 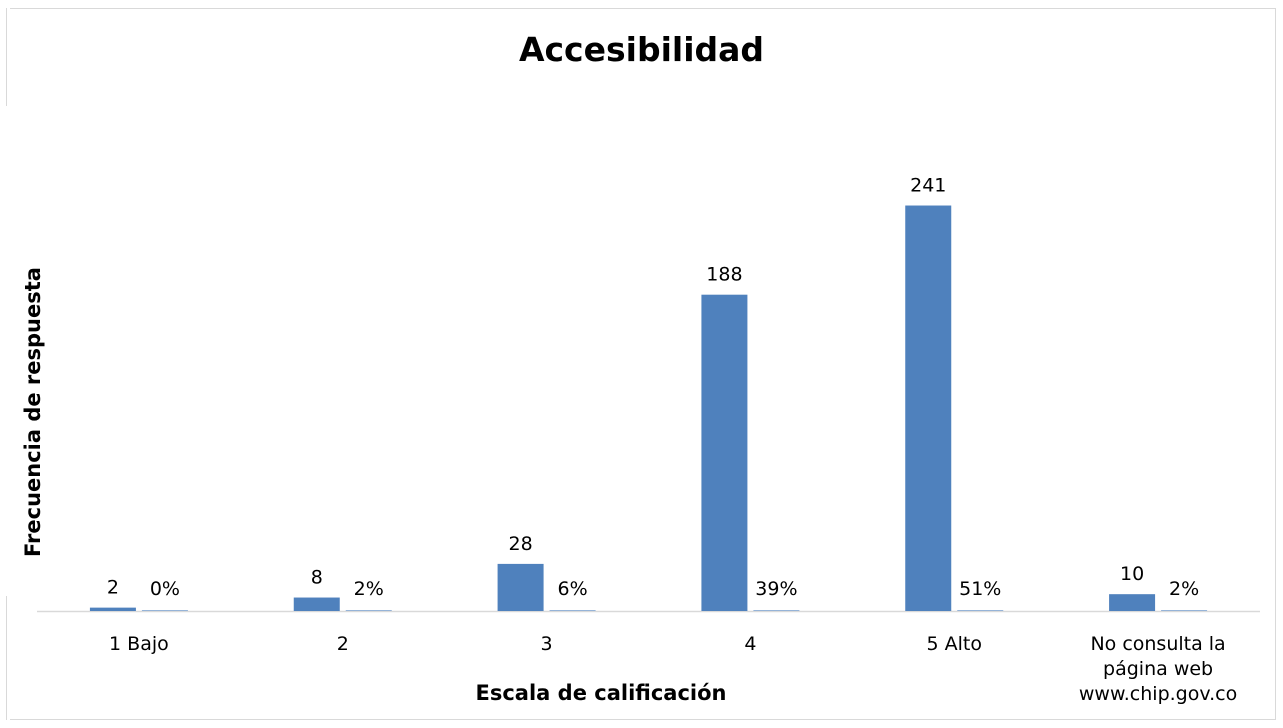 What do you see at coordinates (750, 644) in the screenshot?
I see `x-tick-label: 4` at bounding box center [750, 644].